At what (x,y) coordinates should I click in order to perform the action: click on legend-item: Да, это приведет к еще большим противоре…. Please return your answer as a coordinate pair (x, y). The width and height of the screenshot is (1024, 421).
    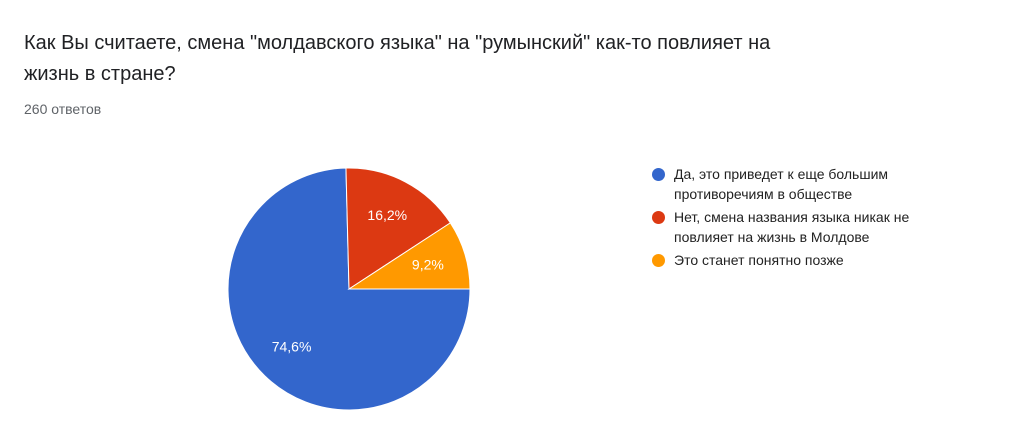
    Looking at the image, I should click on (808, 184).